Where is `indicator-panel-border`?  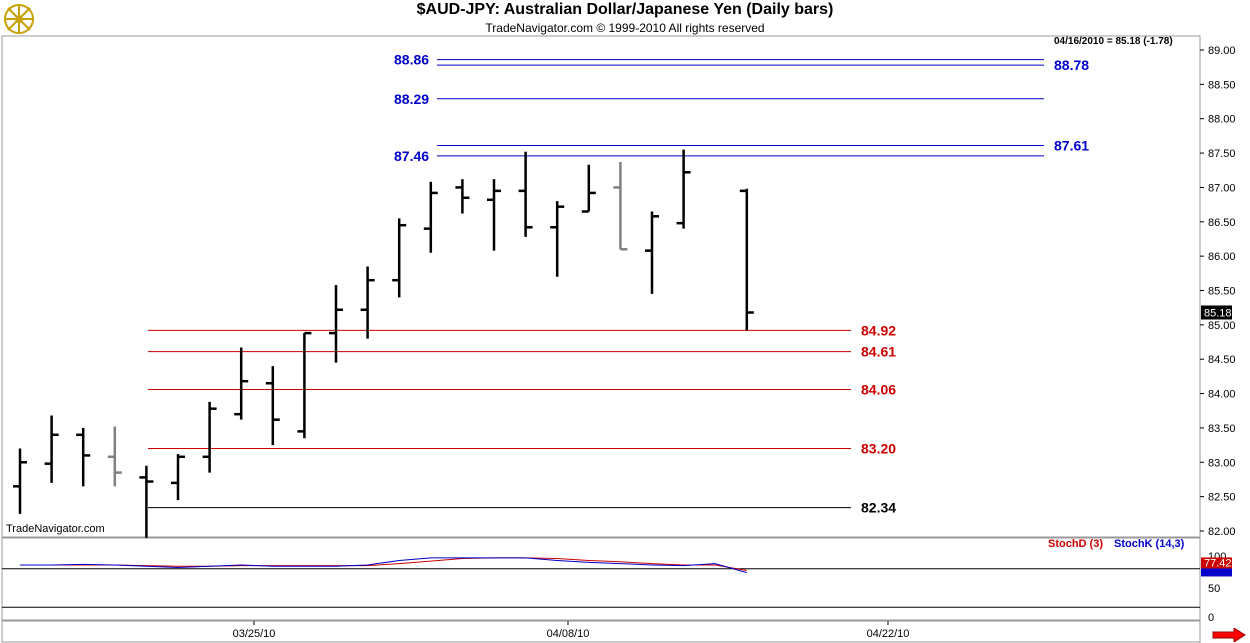
indicator-panel-border is located at coordinates (601, 579).